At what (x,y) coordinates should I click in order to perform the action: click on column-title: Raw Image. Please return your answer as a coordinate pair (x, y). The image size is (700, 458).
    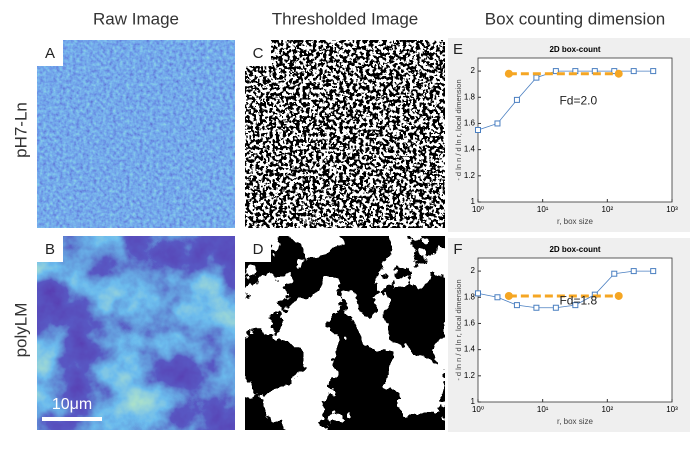
    Looking at the image, I should click on (136, 18).